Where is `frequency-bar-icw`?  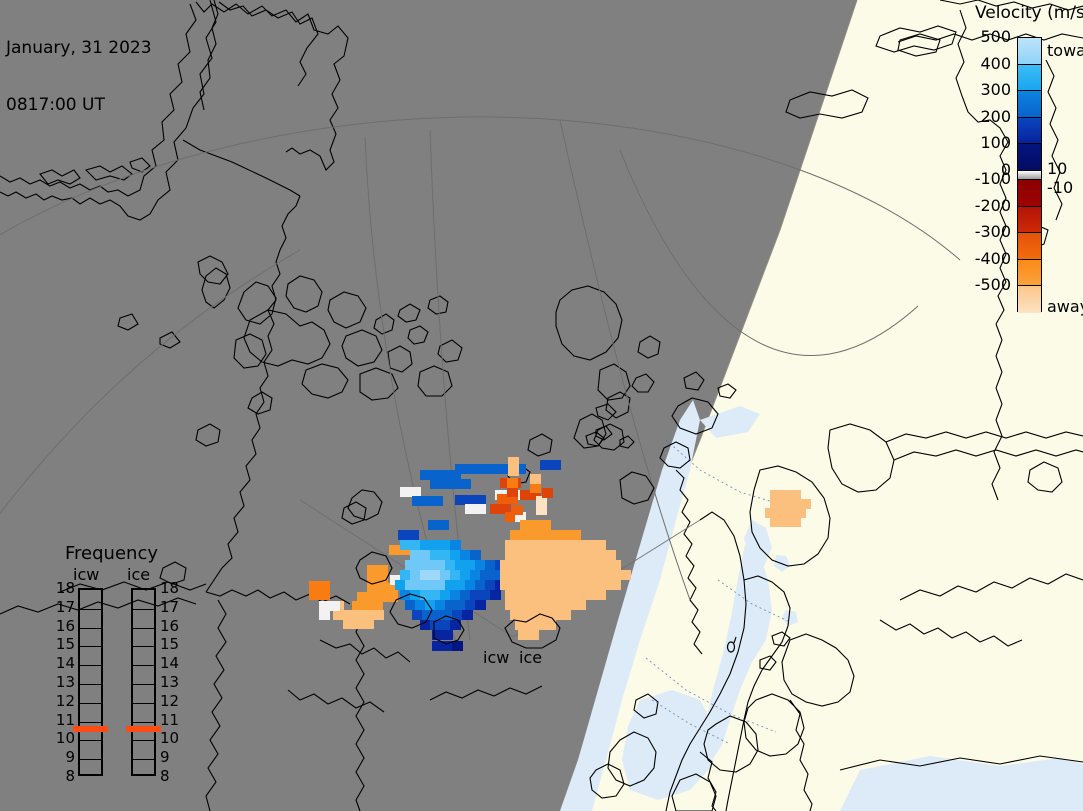
frequency-bar-icw is located at coordinates (90, 682).